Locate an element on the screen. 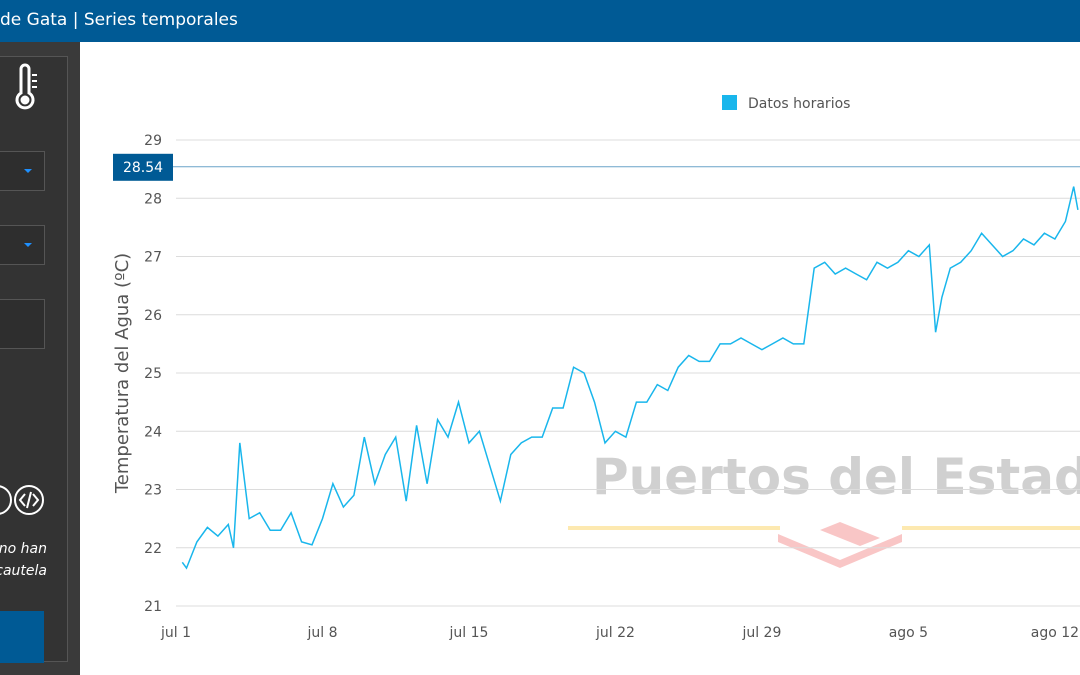 The height and width of the screenshot is (675, 1080). sidebar-graphics is located at coordinates (22, 289).